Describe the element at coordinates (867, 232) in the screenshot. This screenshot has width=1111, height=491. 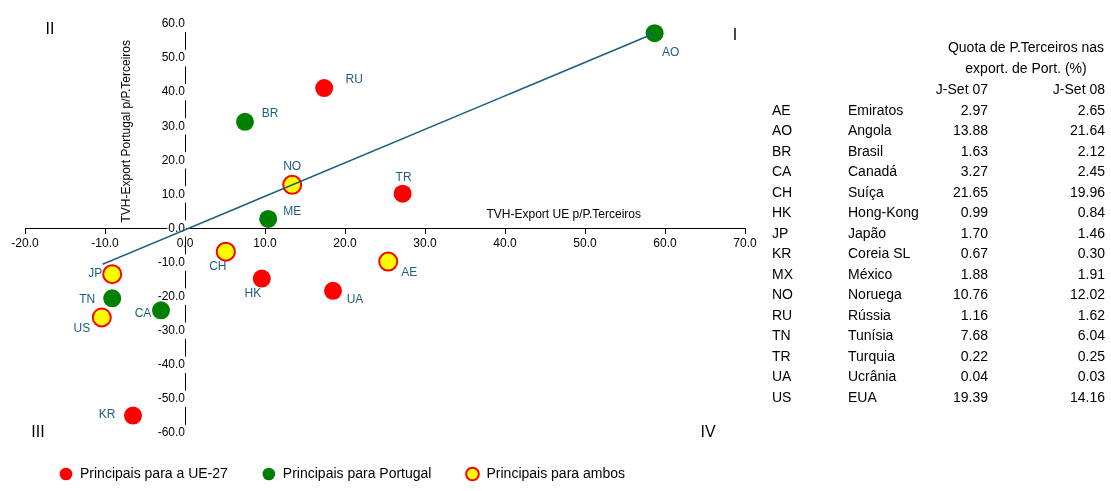
I see `y2-tick-label: Japão` at that location.